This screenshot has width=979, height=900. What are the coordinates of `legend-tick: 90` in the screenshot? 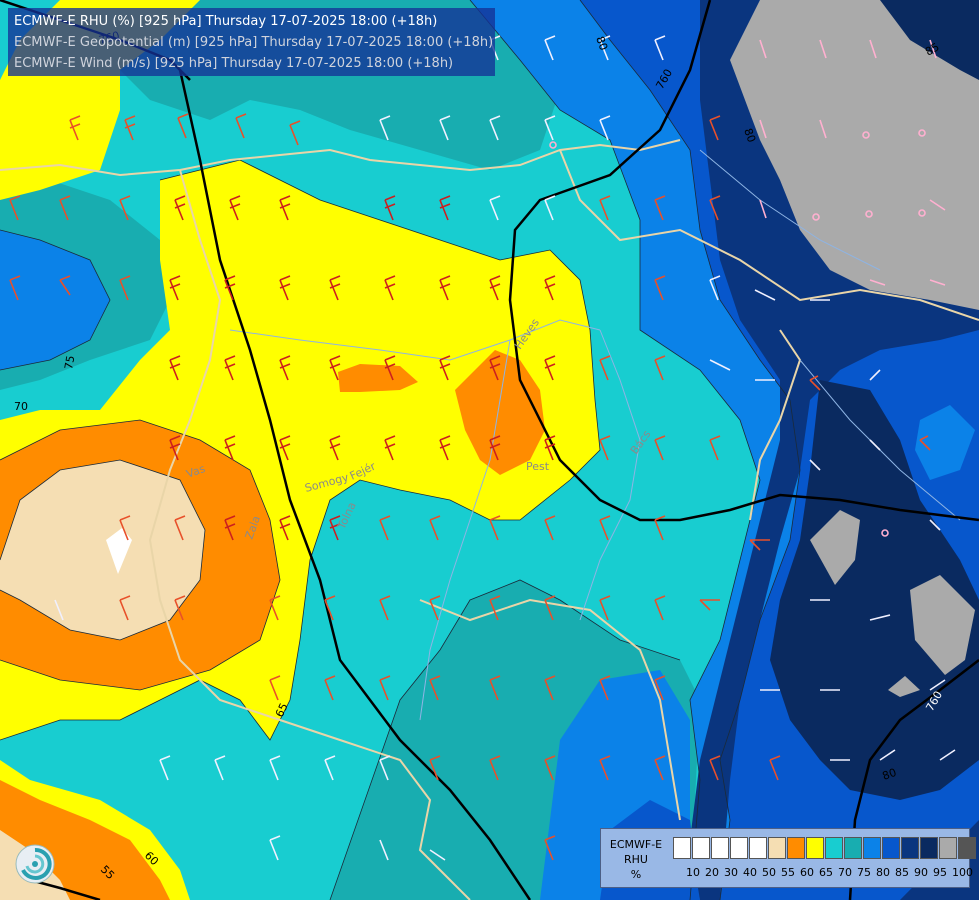 It's located at (921, 872).